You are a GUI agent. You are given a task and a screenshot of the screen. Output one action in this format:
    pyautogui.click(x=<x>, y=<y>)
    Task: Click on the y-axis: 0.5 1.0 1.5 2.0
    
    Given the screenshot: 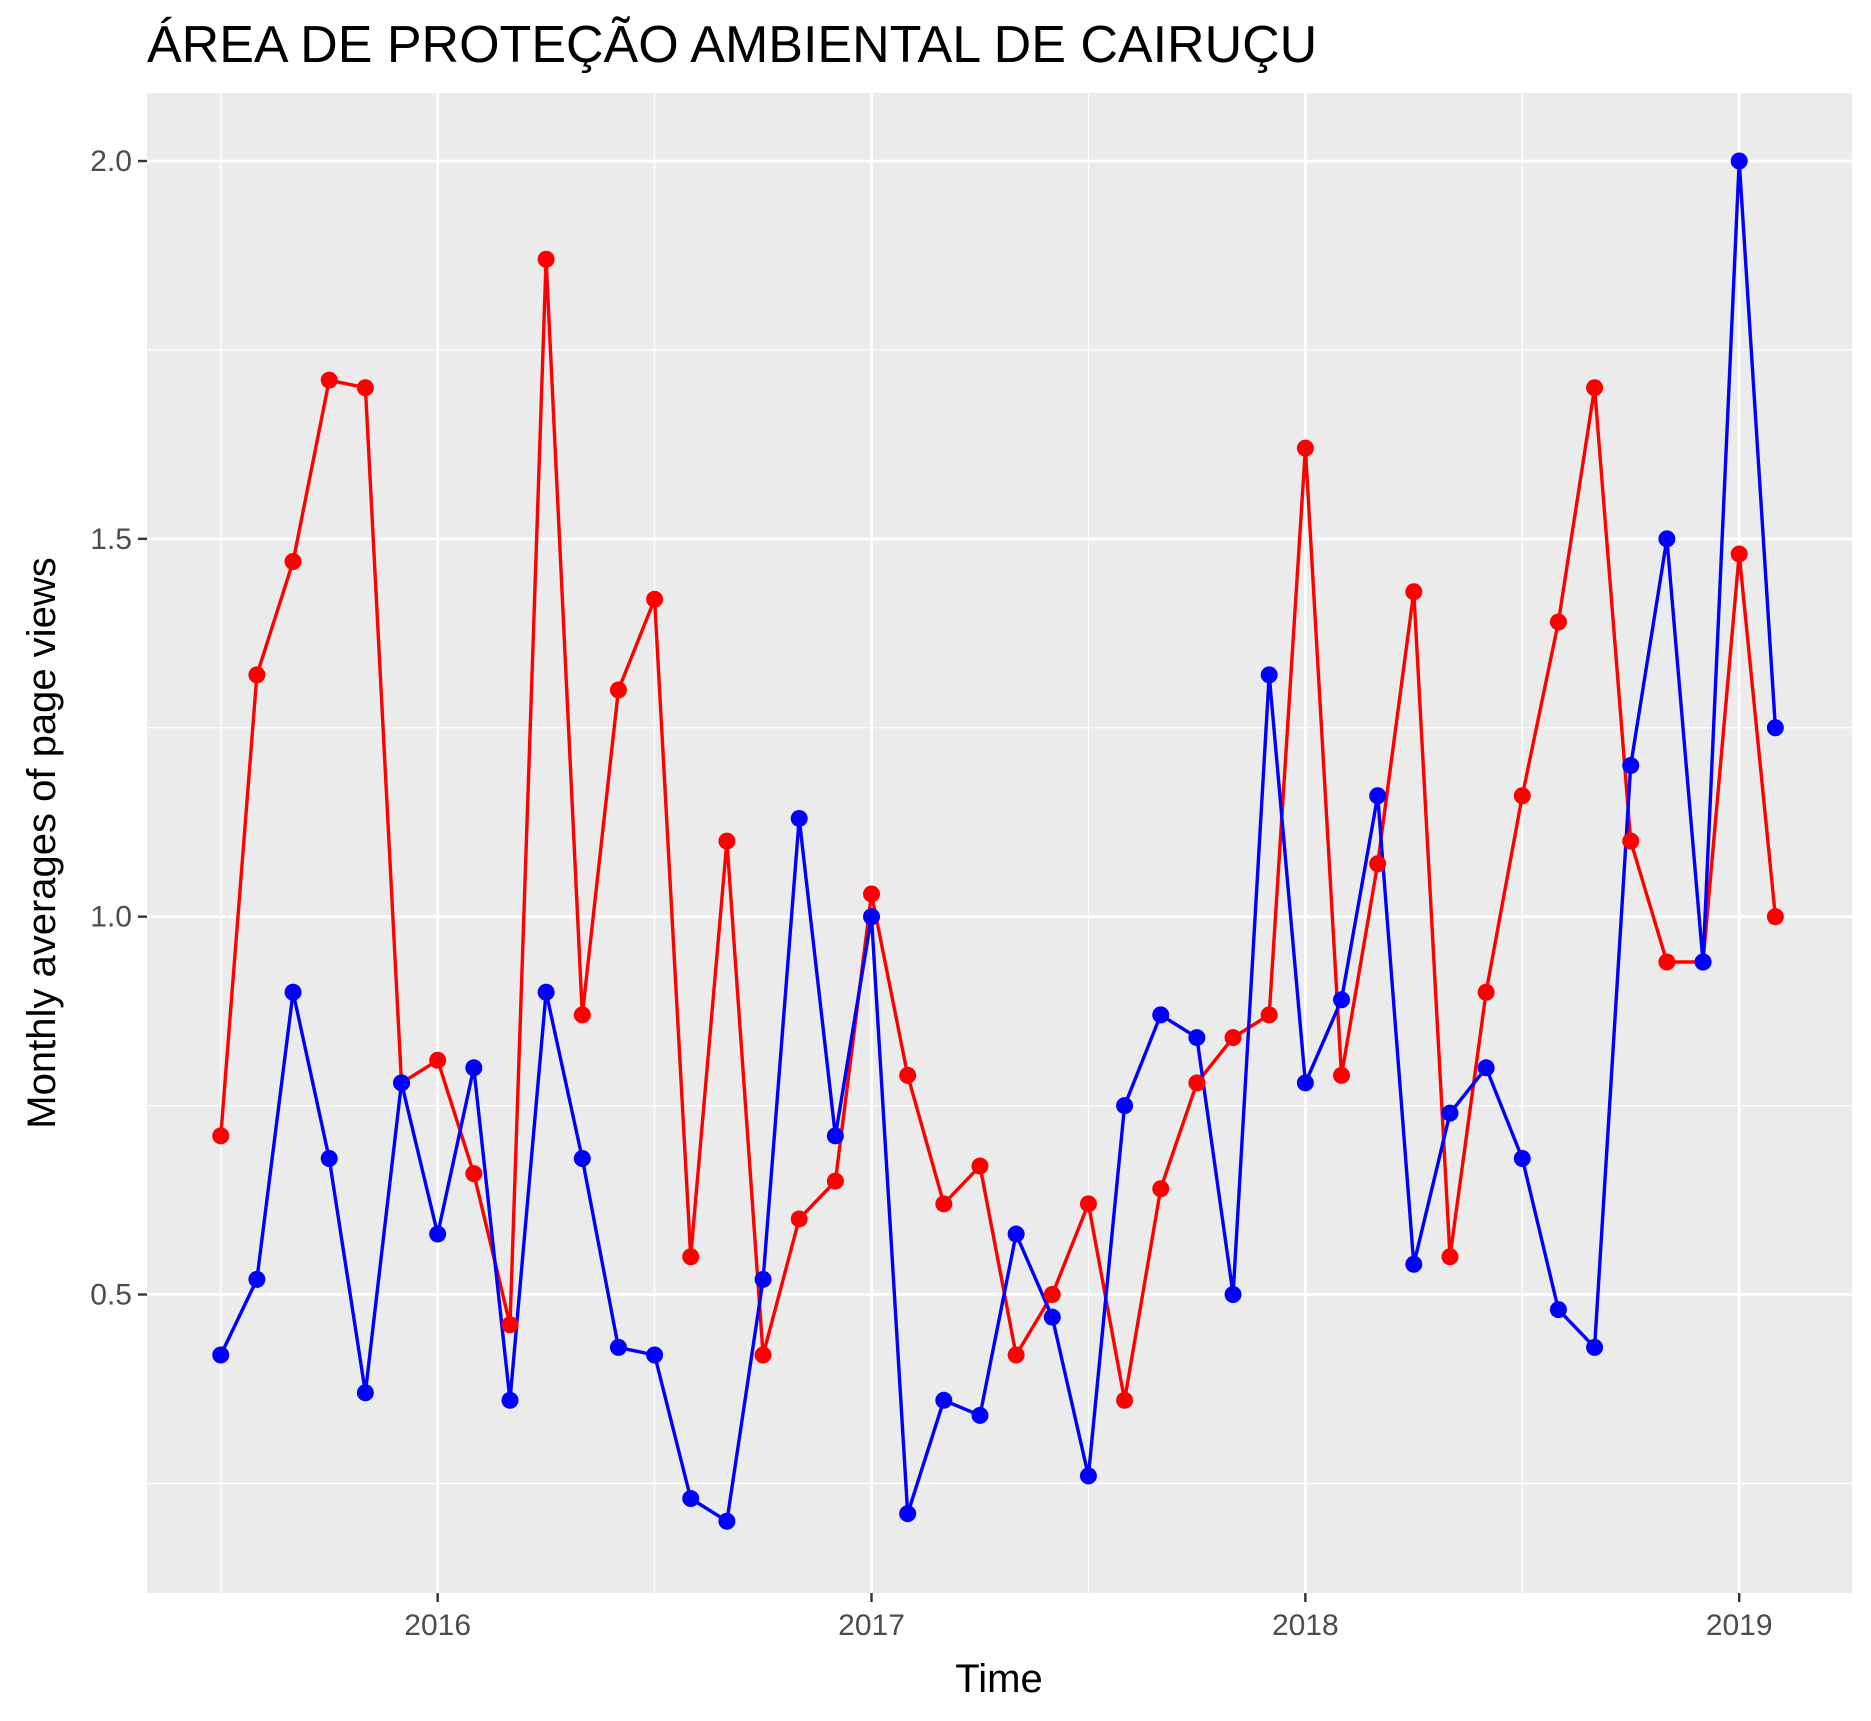 What is the action you would take?
    pyautogui.click(x=118, y=728)
    